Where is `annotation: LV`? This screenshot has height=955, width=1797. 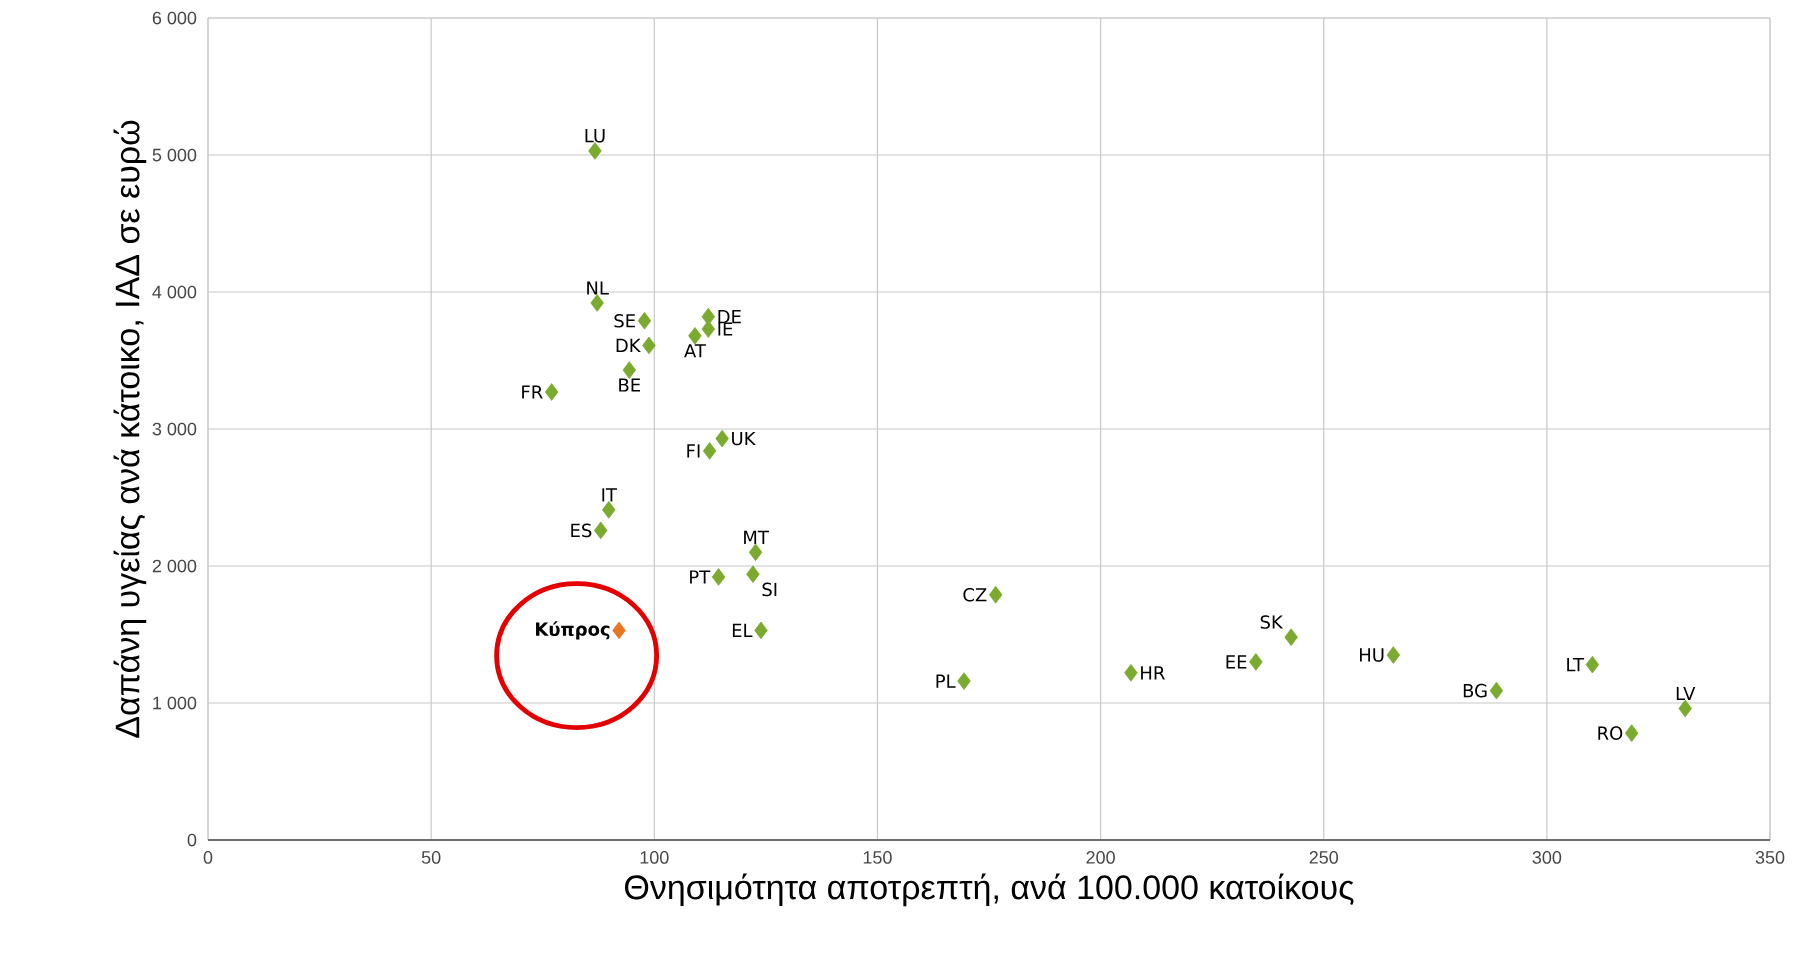
annotation: LV is located at coordinates (1686, 693).